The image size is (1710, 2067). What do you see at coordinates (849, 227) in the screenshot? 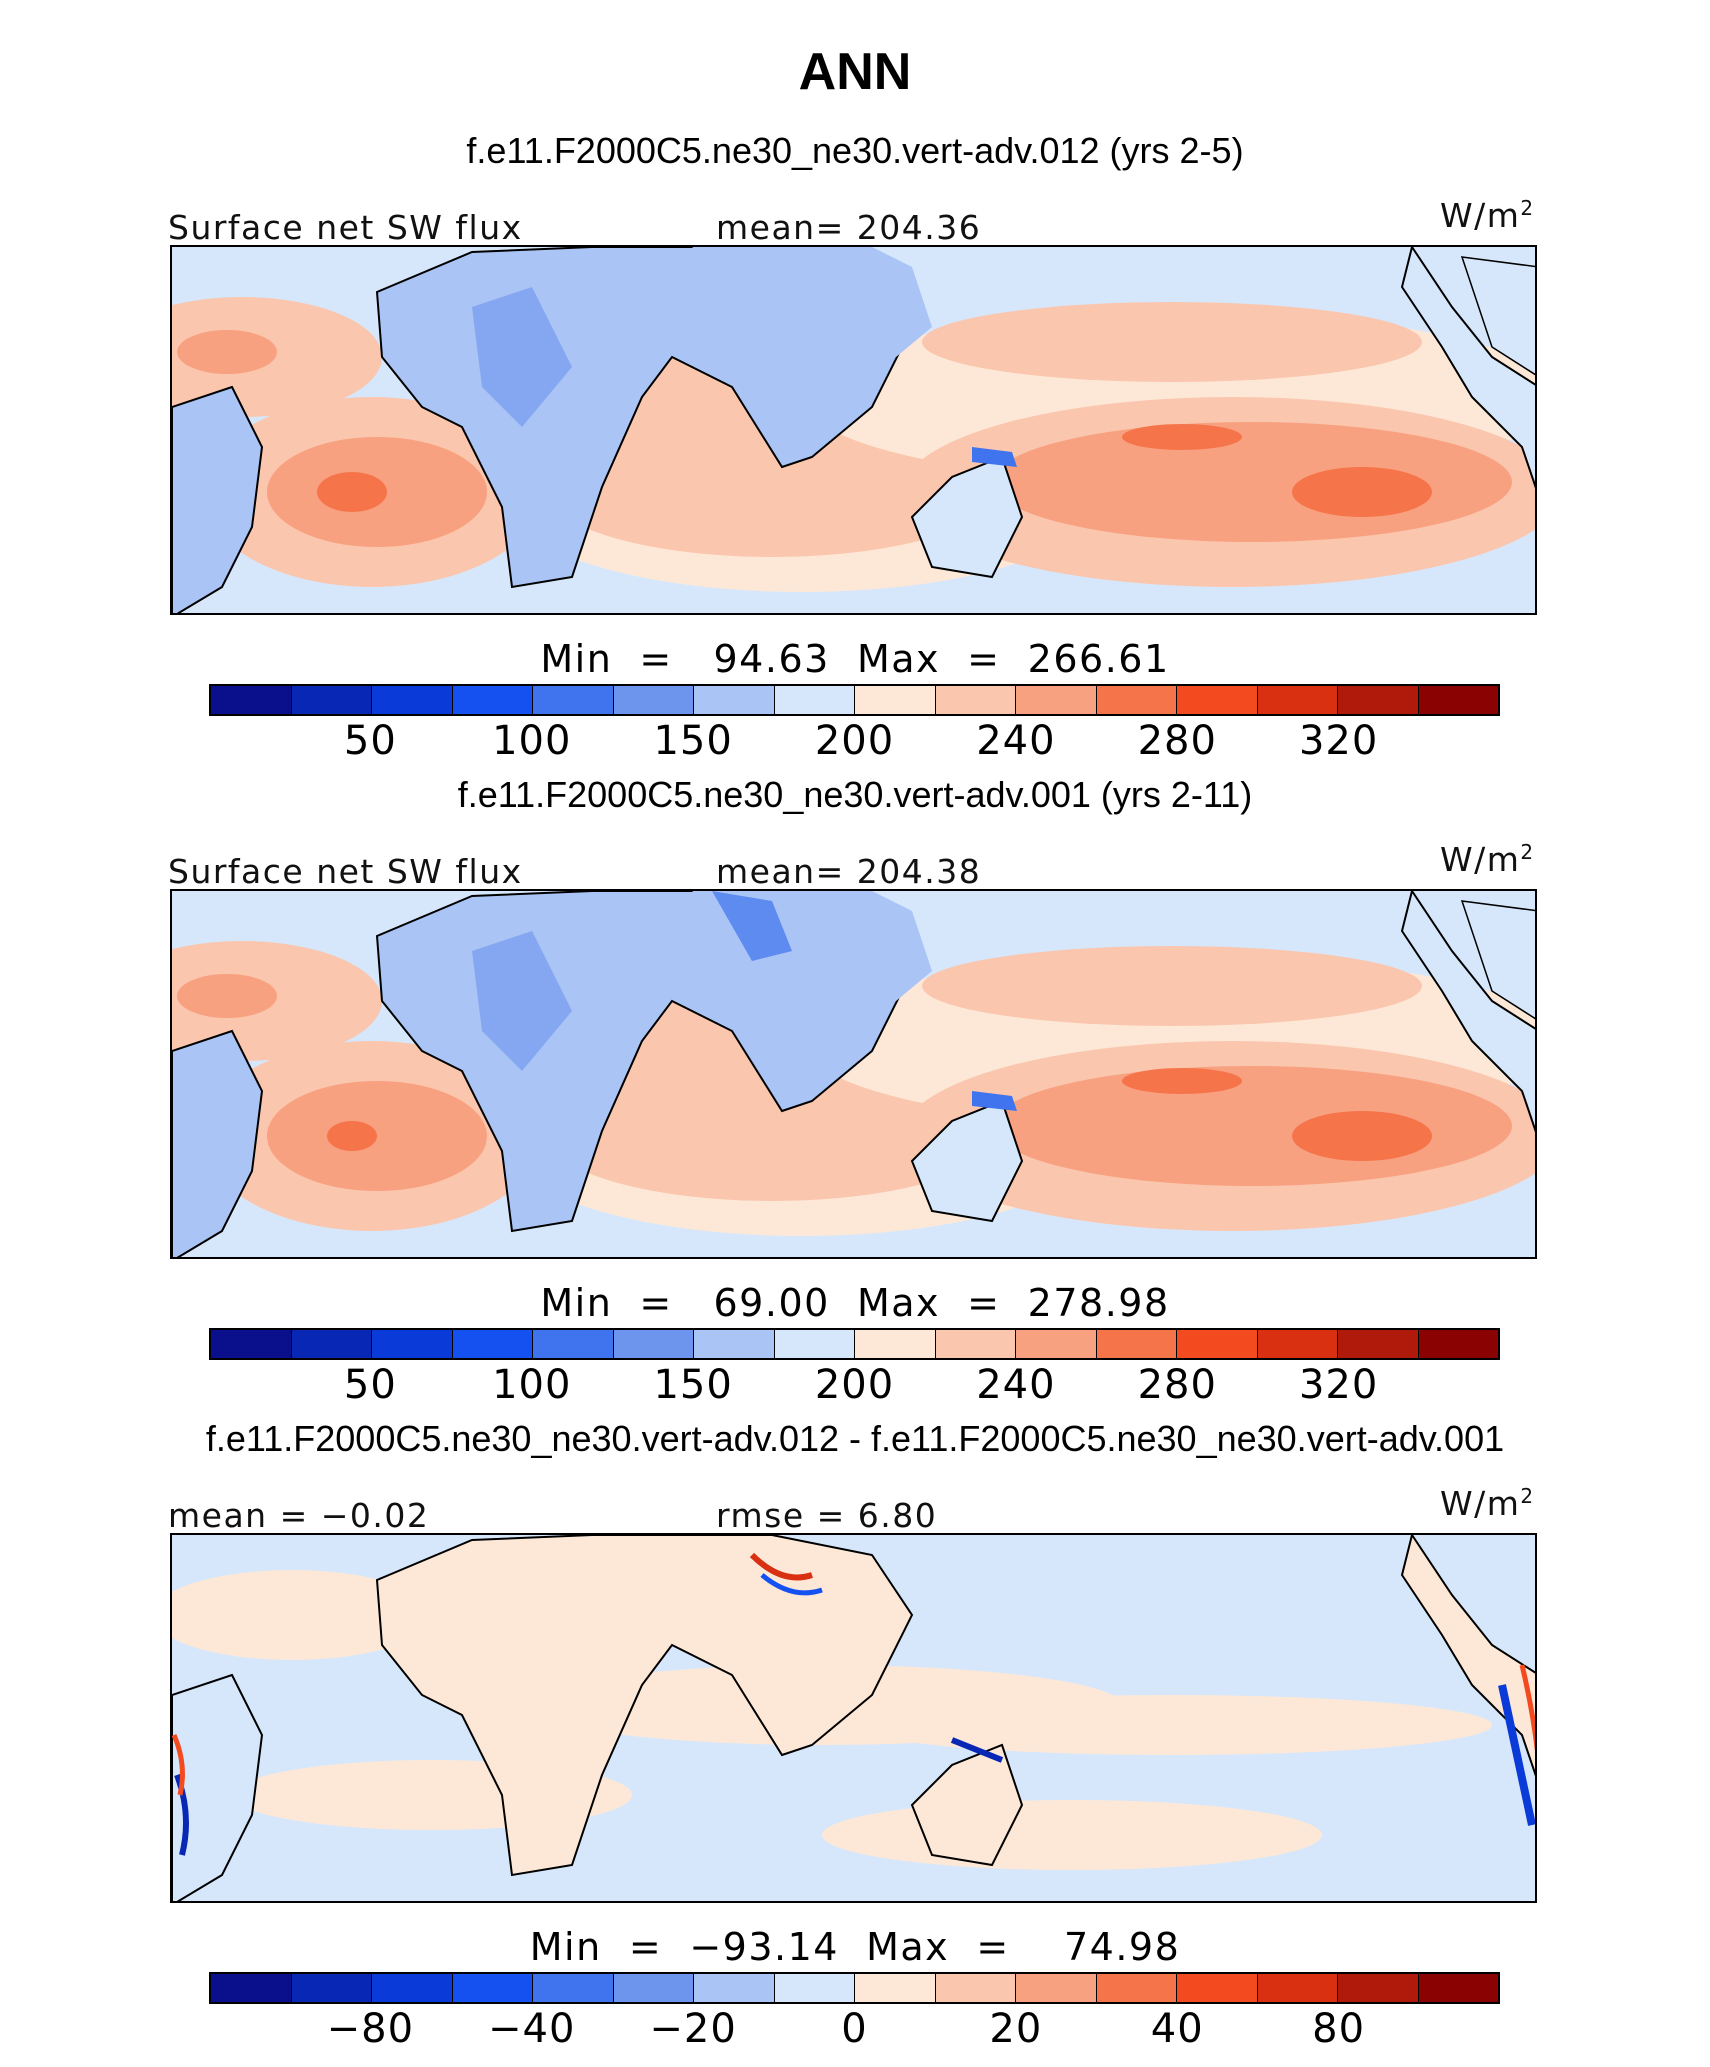
I see `panel-1-mean-label: mean= 204.36` at bounding box center [849, 227].